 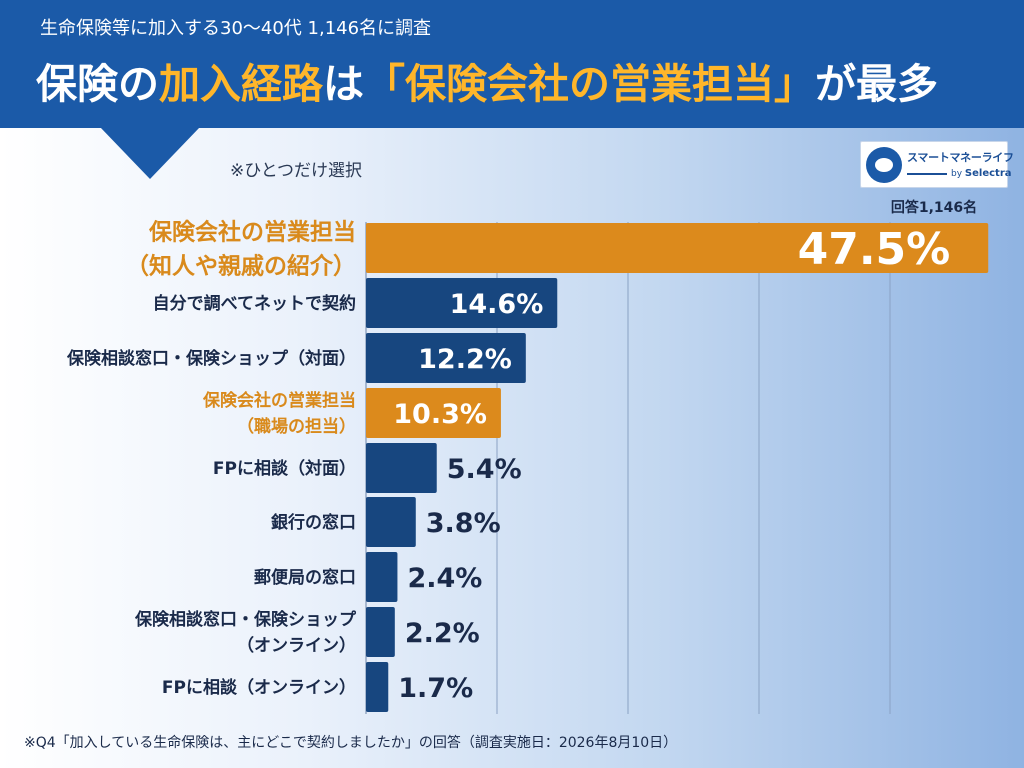 What do you see at coordinates (296, 426) in the screenshot?
I see `category-label: （職場の担当）` at bounding box center [296, 426].